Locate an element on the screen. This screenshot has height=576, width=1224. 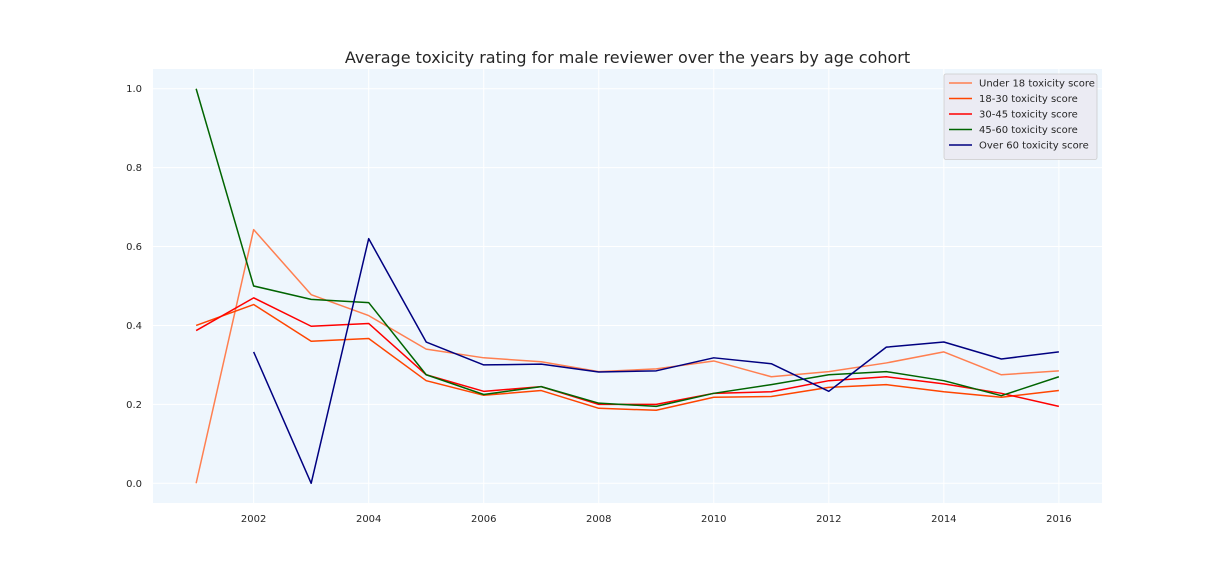
x-tick-label: 2006 is located at coordinates (483, 519).